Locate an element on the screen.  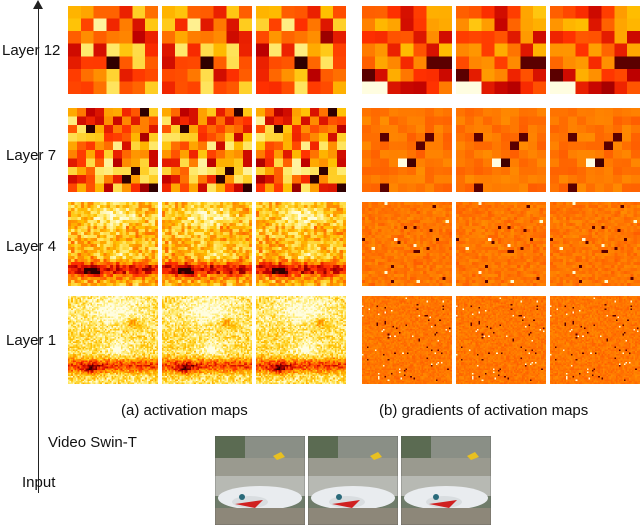
activation-map-layer4-frame2 is located at coordinates (207, 244).